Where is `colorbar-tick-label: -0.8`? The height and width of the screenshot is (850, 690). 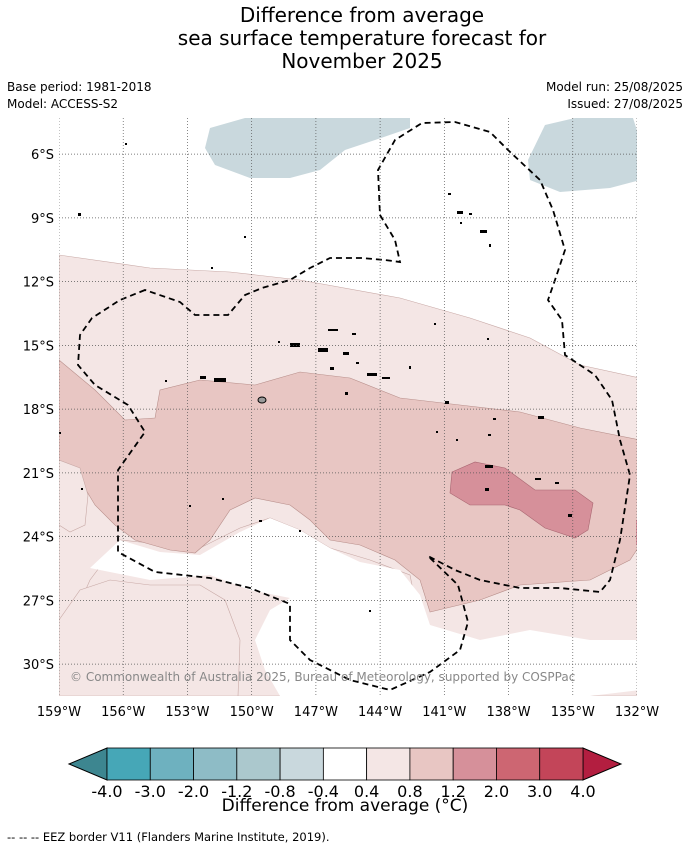
colorbar-tick-label: -0.8 is located at coordinates (279, 791).